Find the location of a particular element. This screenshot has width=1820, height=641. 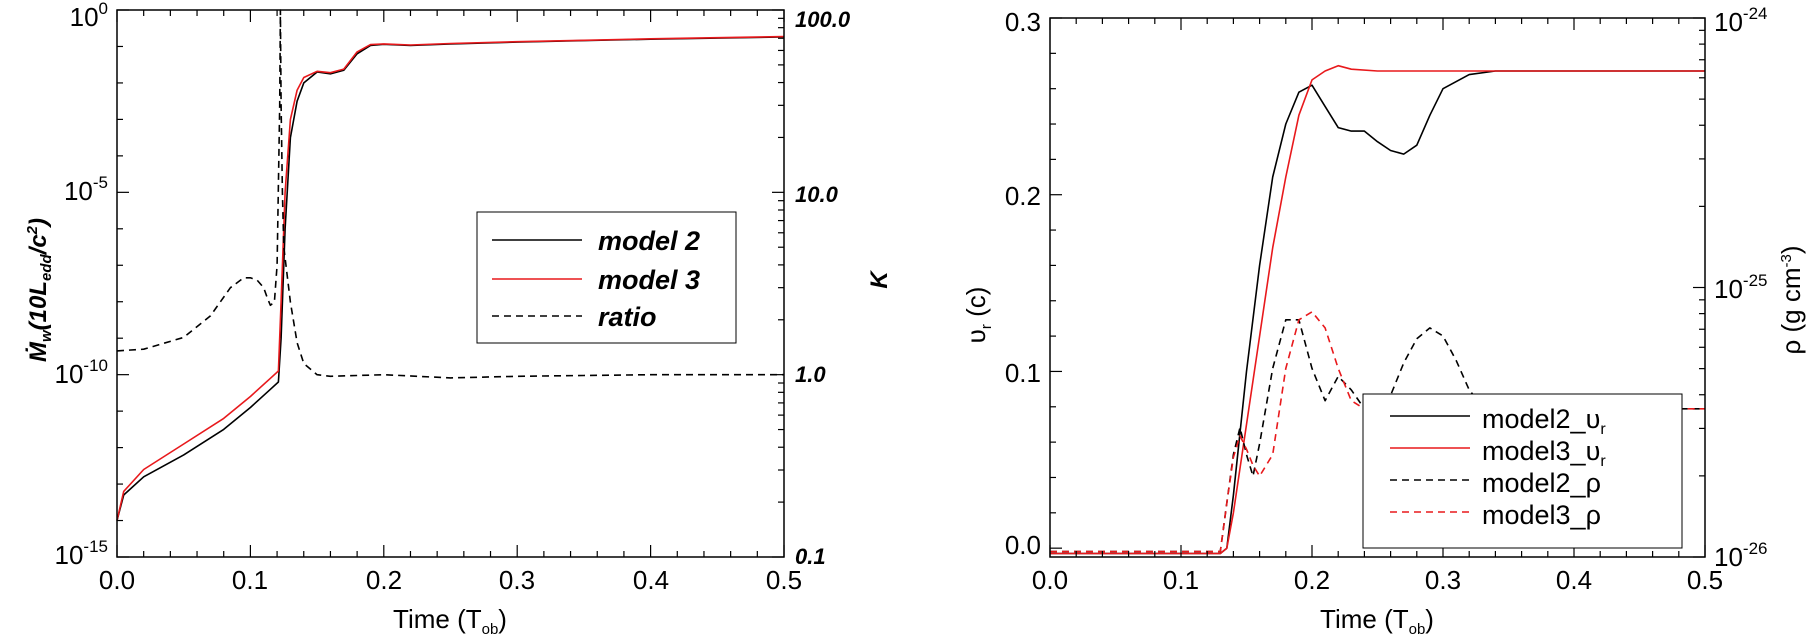

right-x-tick-label: 0.3 is located at coordinates (1443, 580).